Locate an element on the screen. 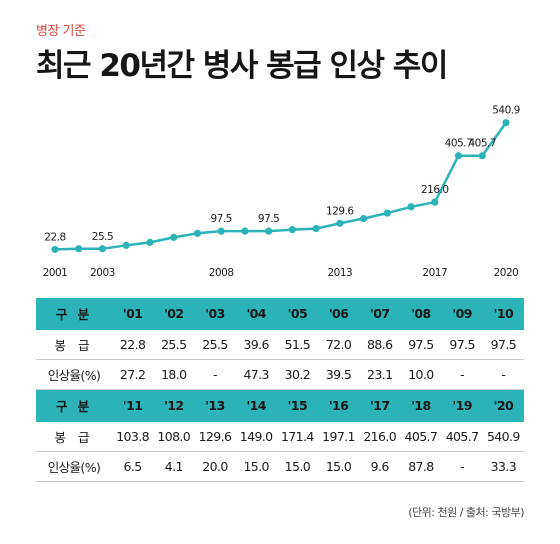 The width and height of the screenshot is (560, 544). table-cell: 216.0 is located at coordinates (380, 436).